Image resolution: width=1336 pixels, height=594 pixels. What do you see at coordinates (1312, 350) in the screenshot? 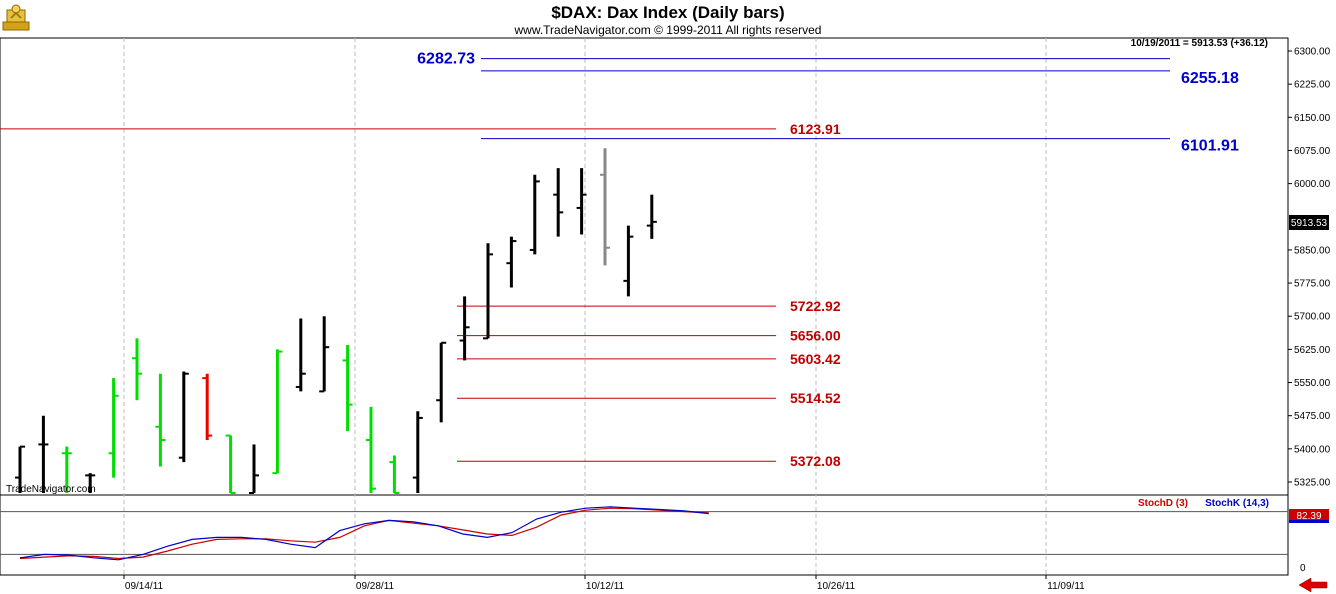
I see `y-tick-label: 5625.00` at bounding box center [1312, 350].